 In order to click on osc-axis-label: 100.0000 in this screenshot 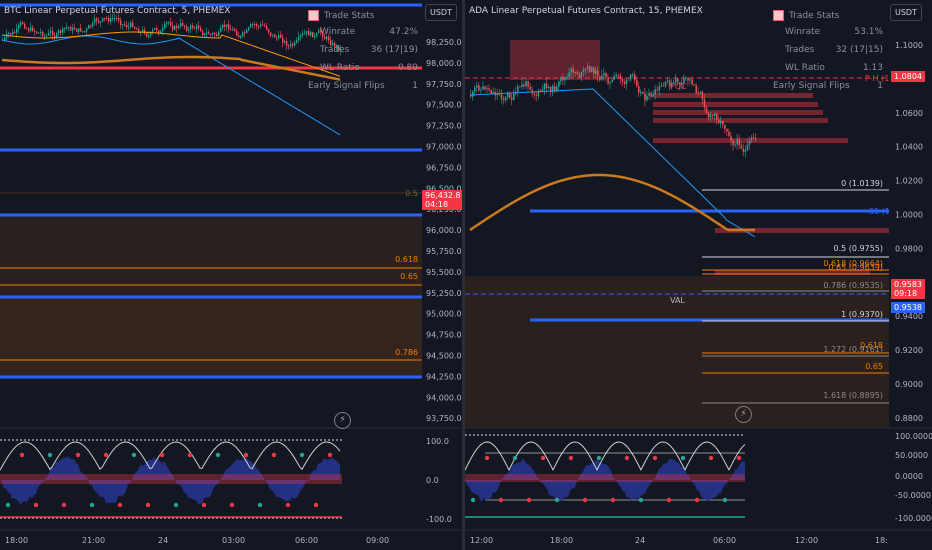, I will do `click(913, 436)`.